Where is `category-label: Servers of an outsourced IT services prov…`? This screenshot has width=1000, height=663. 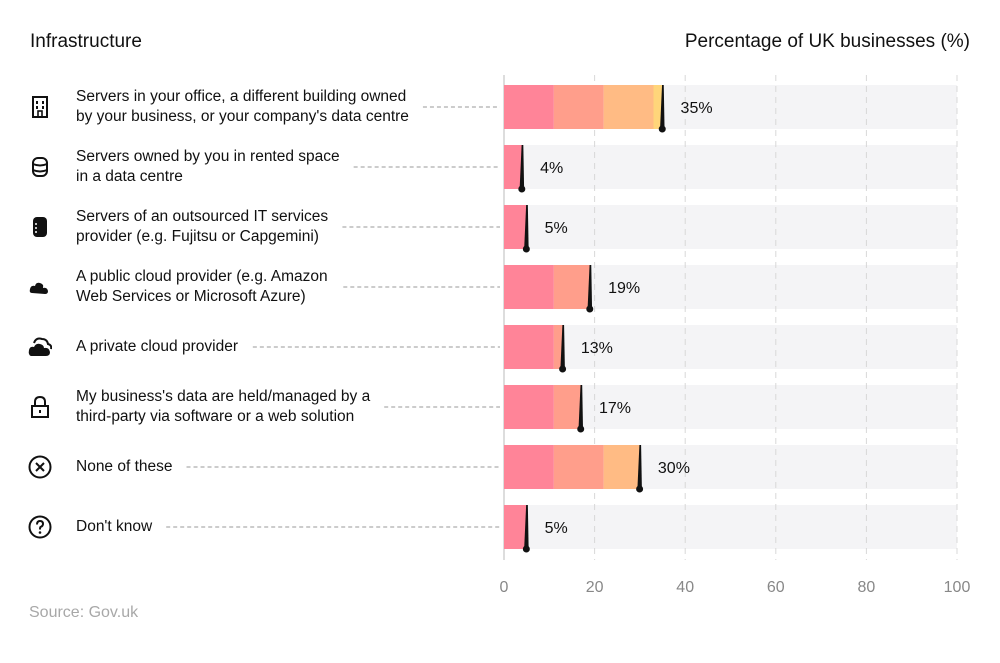
category-label: Servers of an outsourced IT services prov… is located at coordinates (202, 226).